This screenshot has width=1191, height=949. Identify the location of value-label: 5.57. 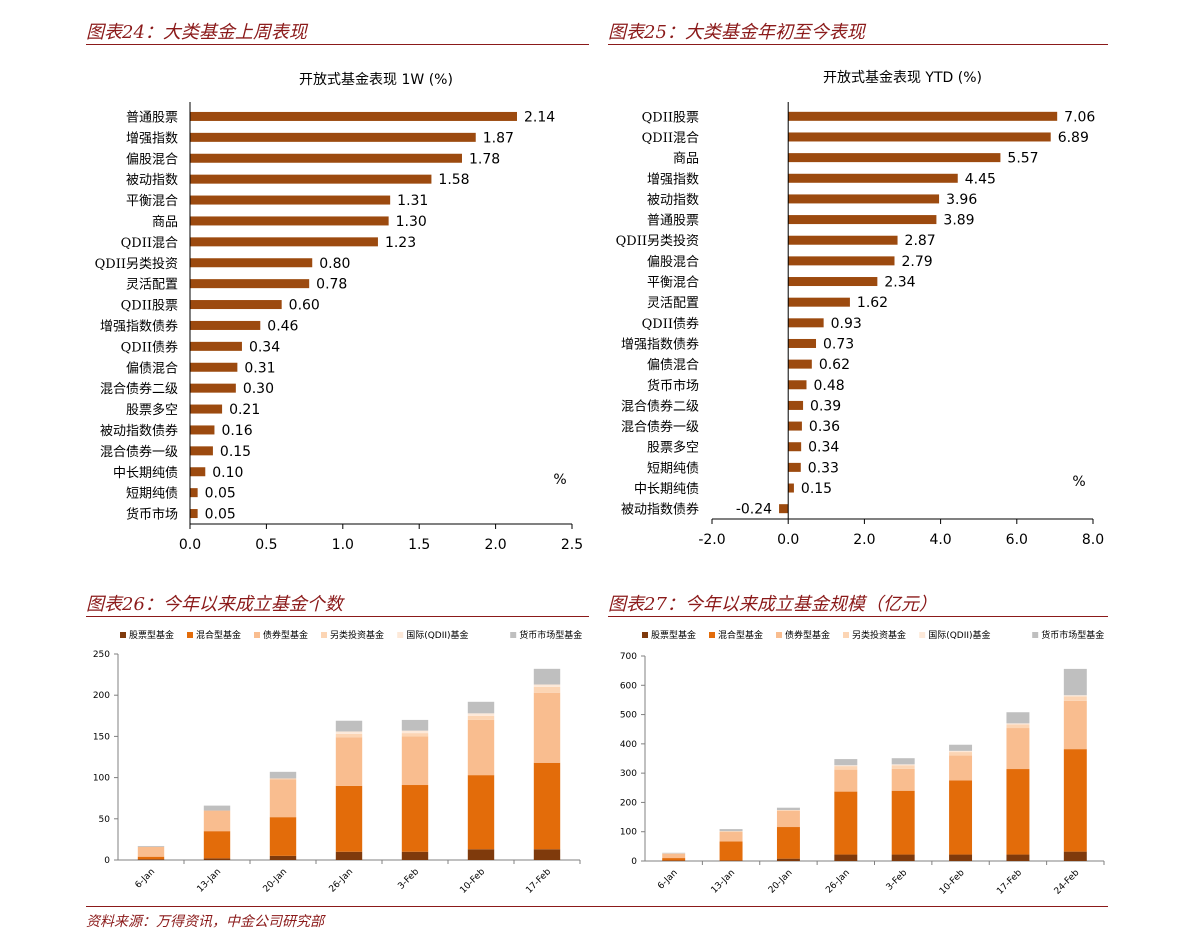
(1022, 159).